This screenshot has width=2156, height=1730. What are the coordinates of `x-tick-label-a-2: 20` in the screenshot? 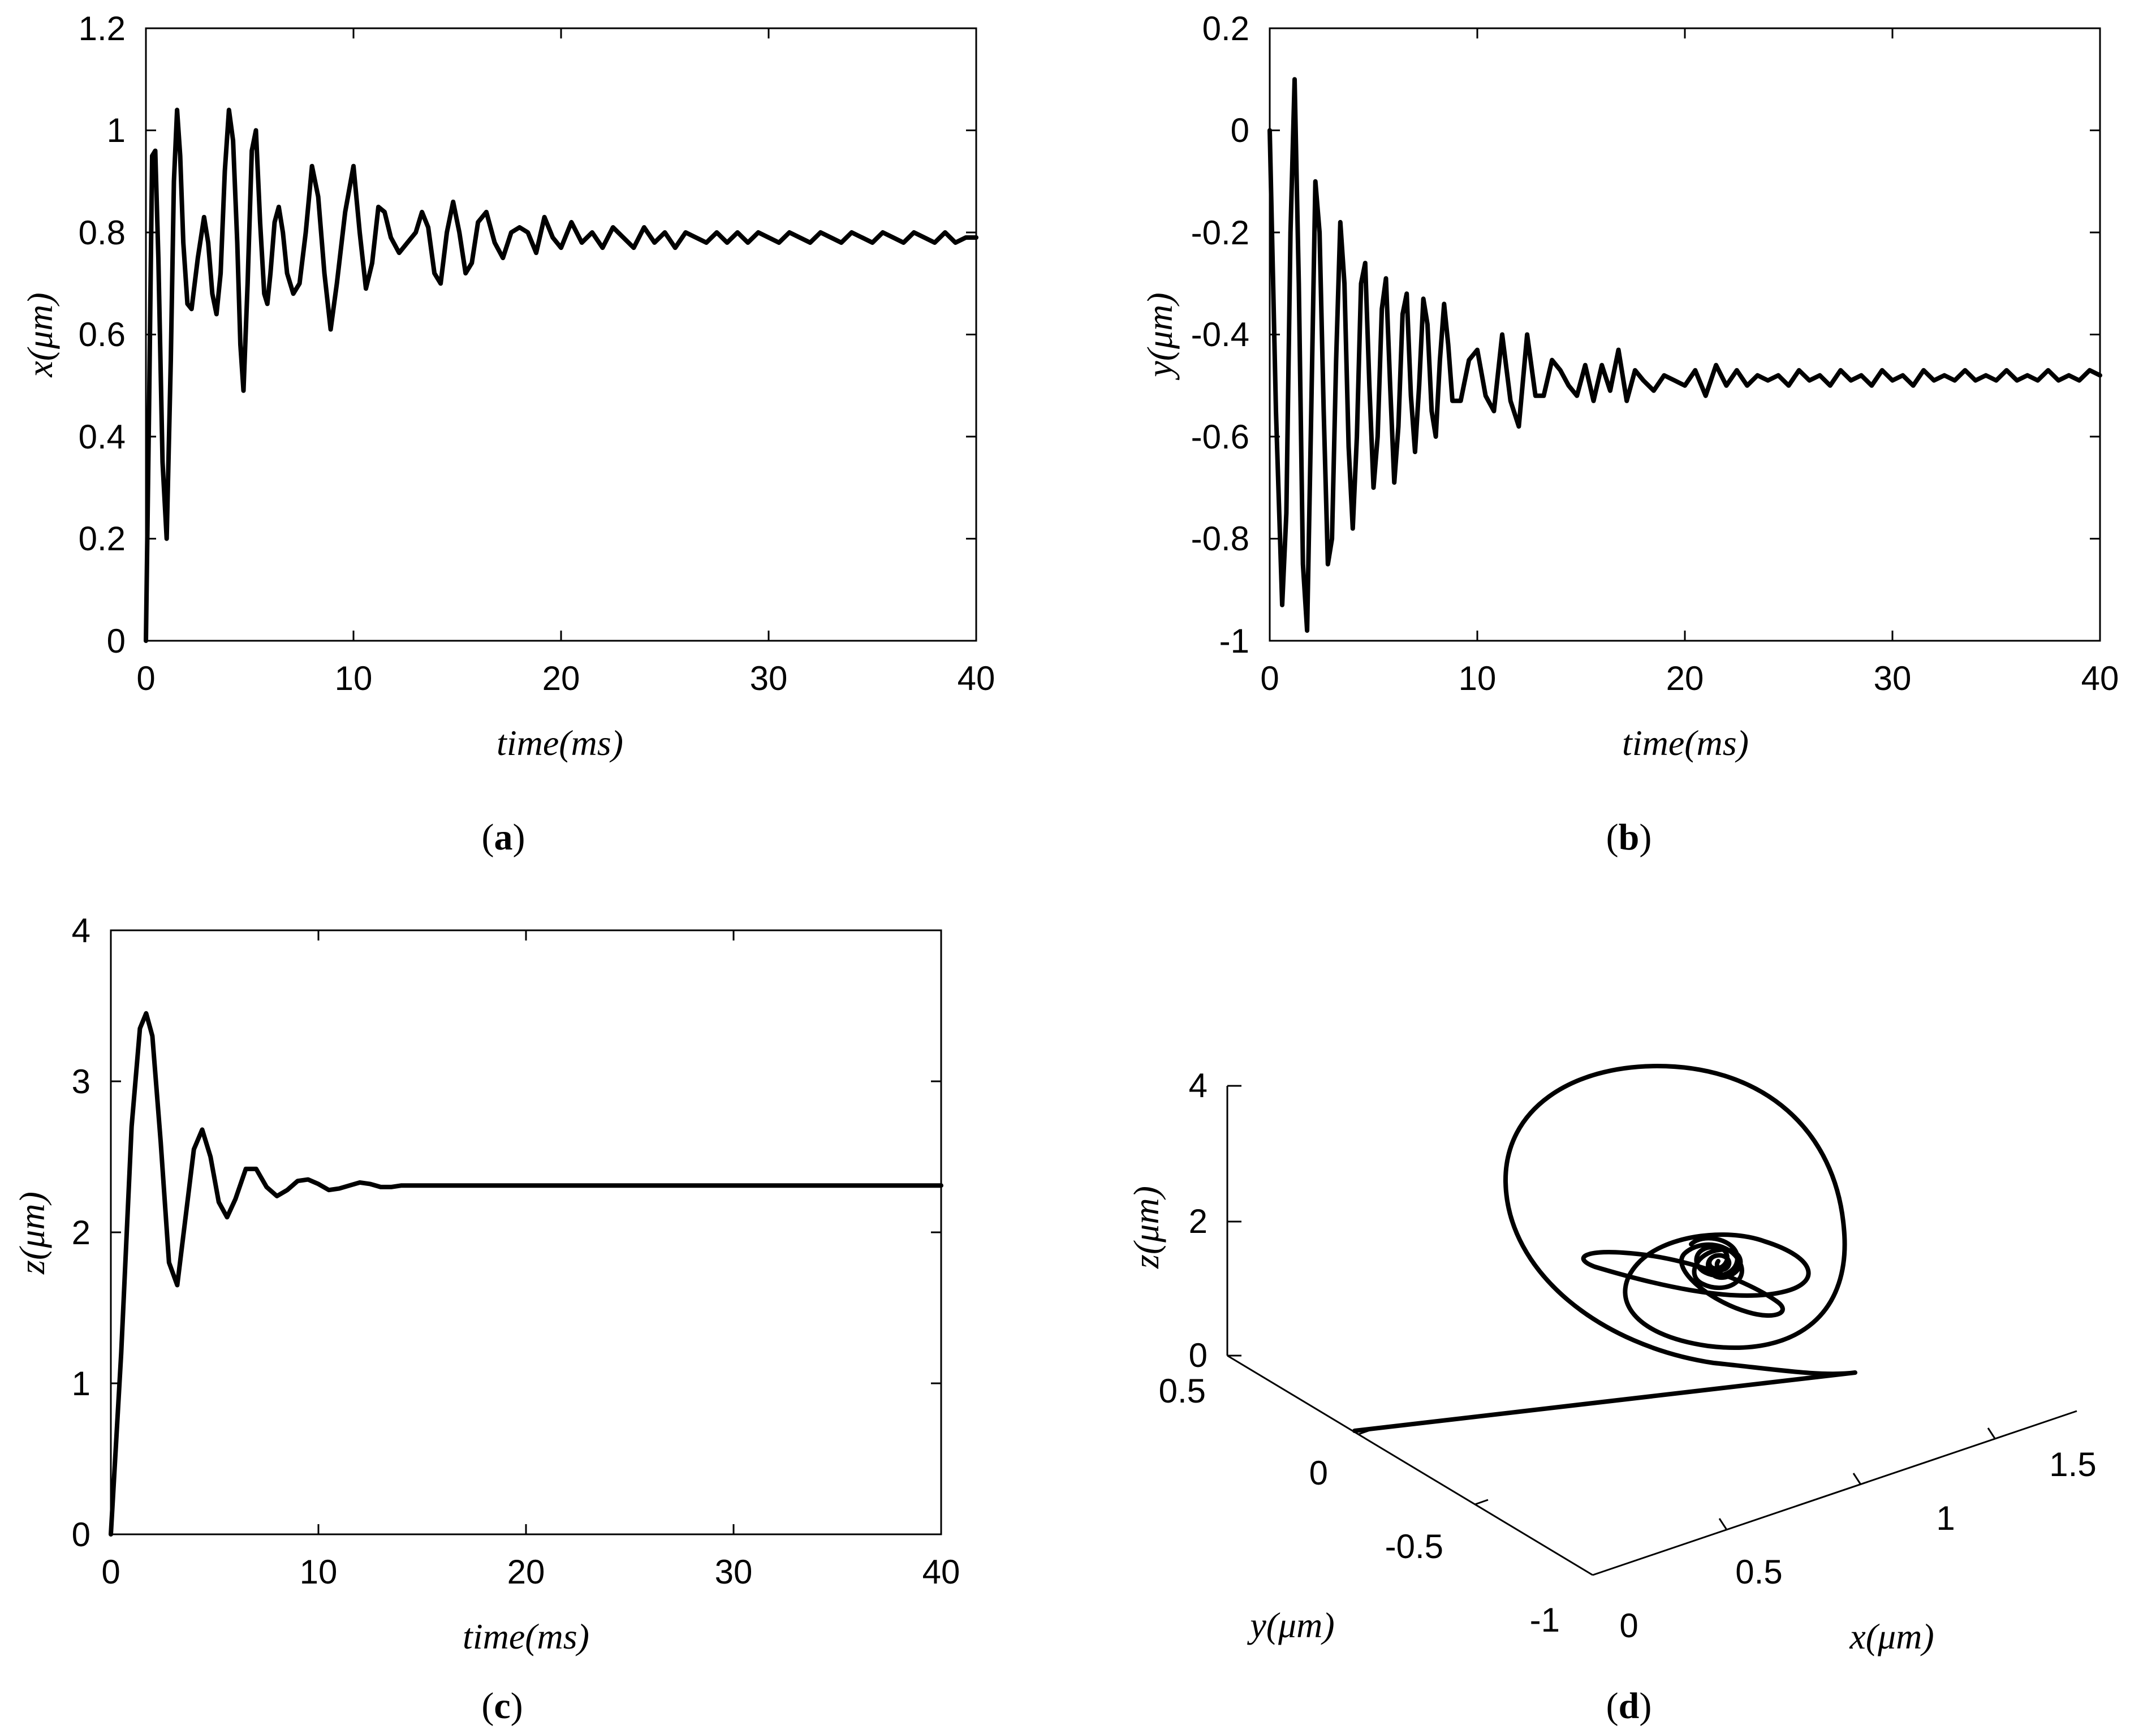 It's located at (561, 678).